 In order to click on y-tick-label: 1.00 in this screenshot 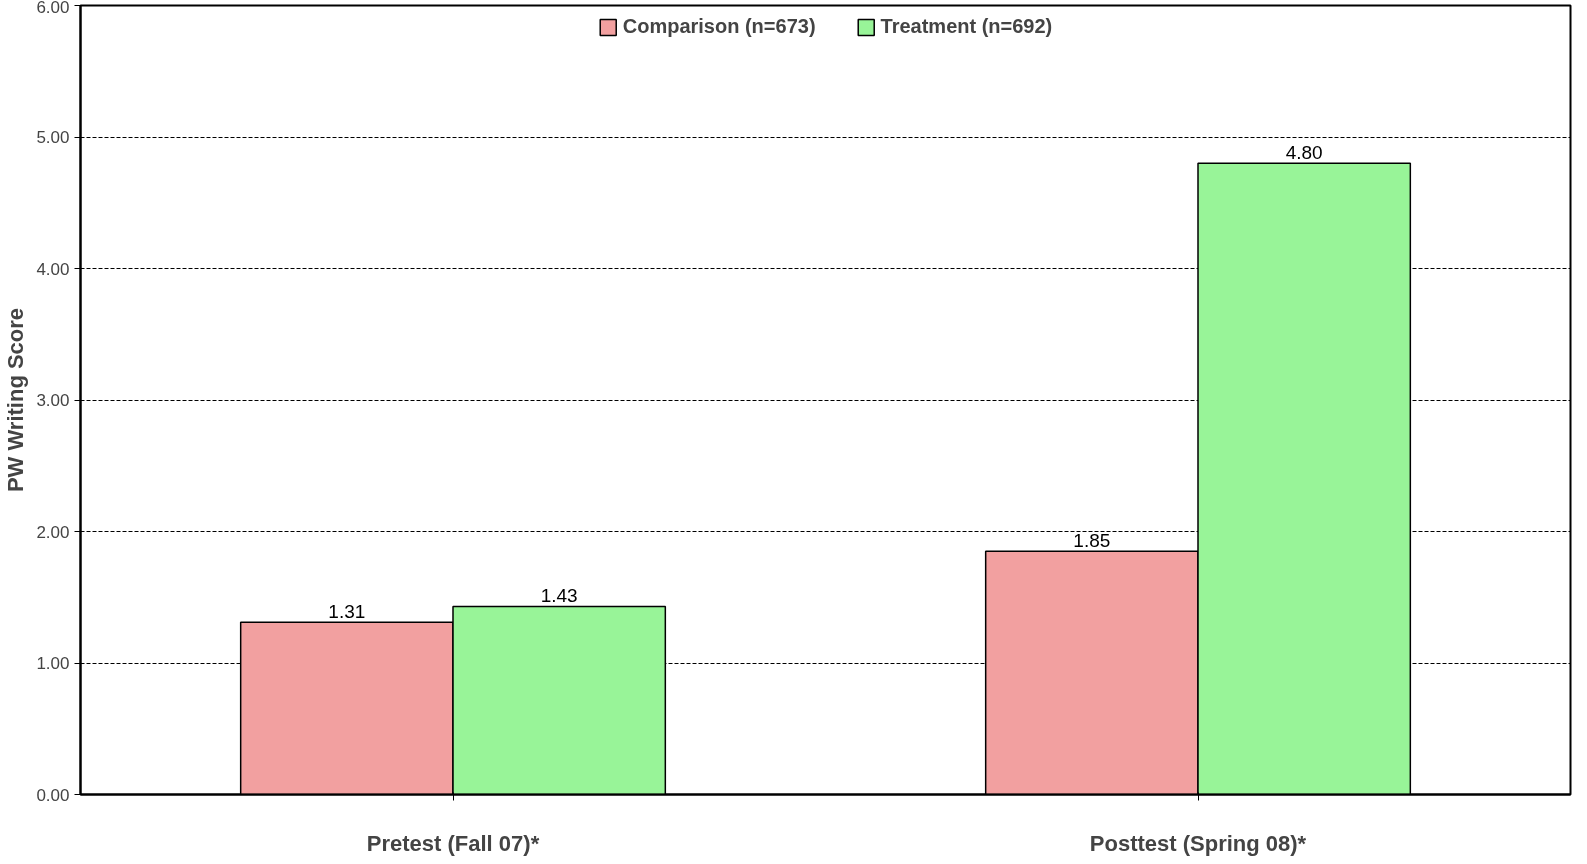, I will do `click(53, 663)`.